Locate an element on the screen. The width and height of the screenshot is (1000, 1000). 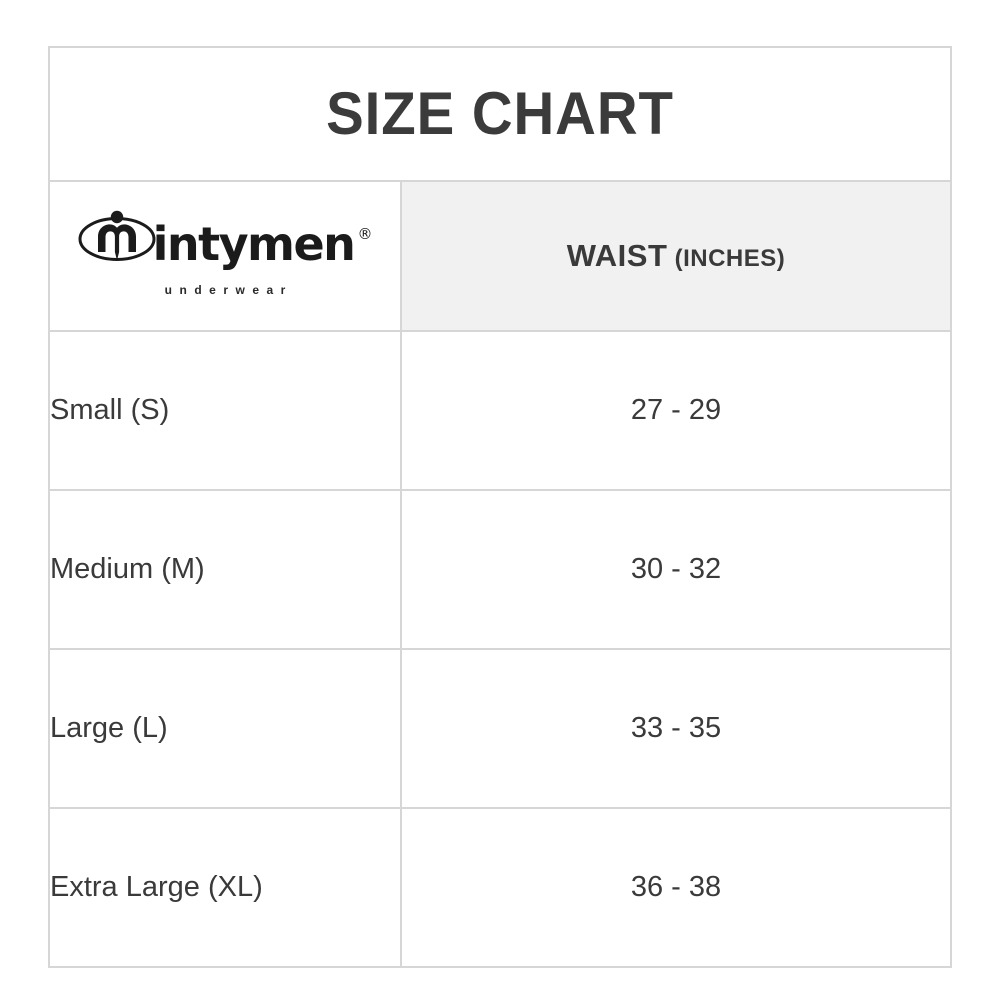
brand-mark-row: intymen ® is located at coordinates (225, 239).